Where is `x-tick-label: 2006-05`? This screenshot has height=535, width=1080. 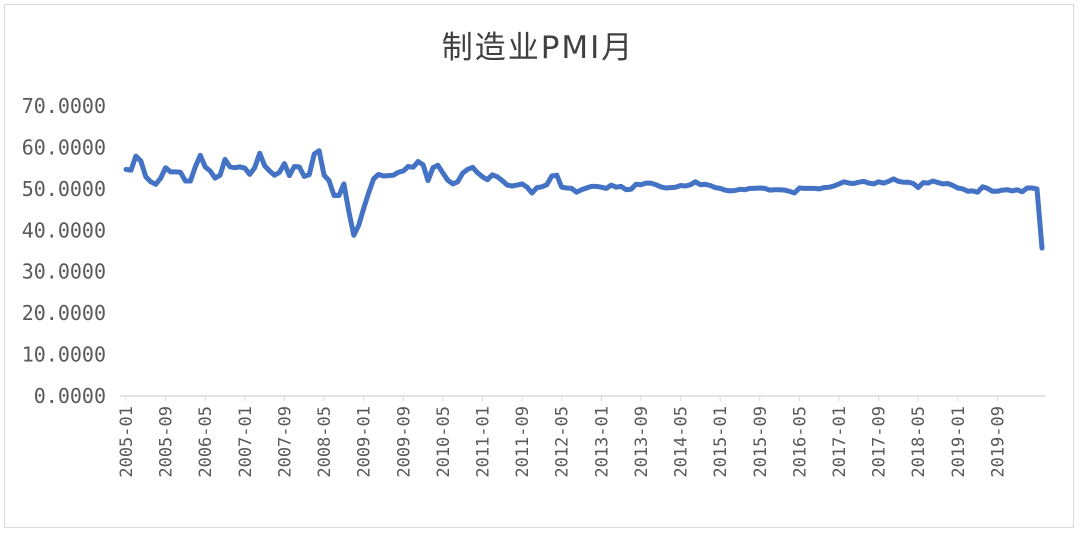 x-tick-label: 2006-05 is located at coordinates (206, 442).